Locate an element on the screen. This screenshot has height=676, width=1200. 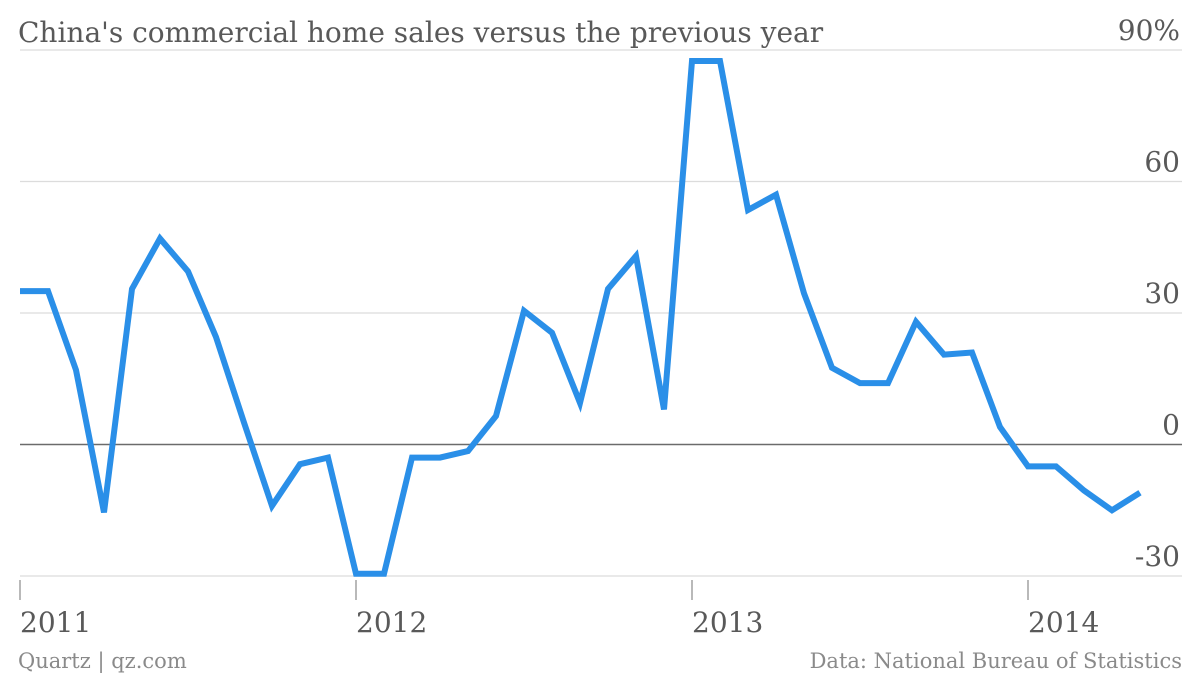
data-source: Data: National Bureau of Statistics is located at coordinates (996, 661).